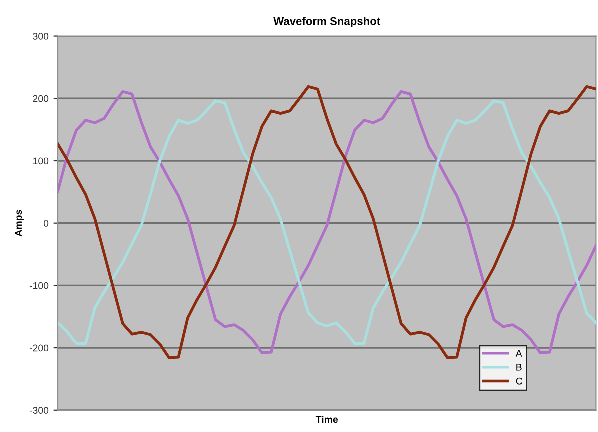  What do you see at coordinates (46, 223) in the screenshot?
I see `y-tick-label: 0` at bounding box center [46, 223].